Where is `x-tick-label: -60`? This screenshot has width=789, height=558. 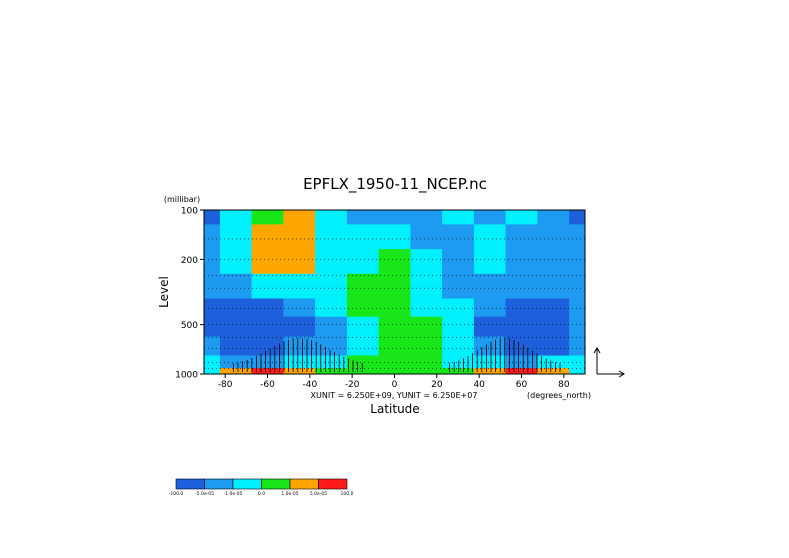
x-tick-label: -60 is located at coordinates (267, 385).